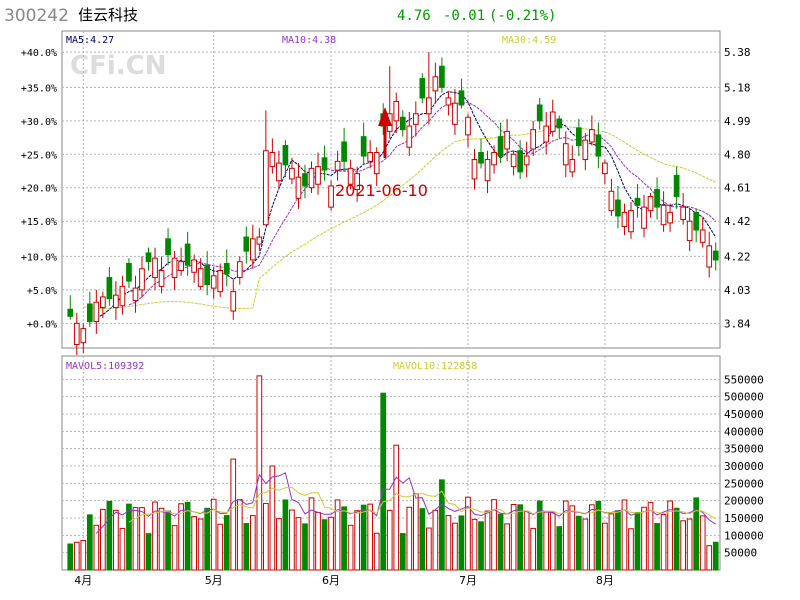 The image size is (800, 600). Describe the element at coordinates (108, 15) in the screenshot. I see `stock-name: 佳云科技` at that location.